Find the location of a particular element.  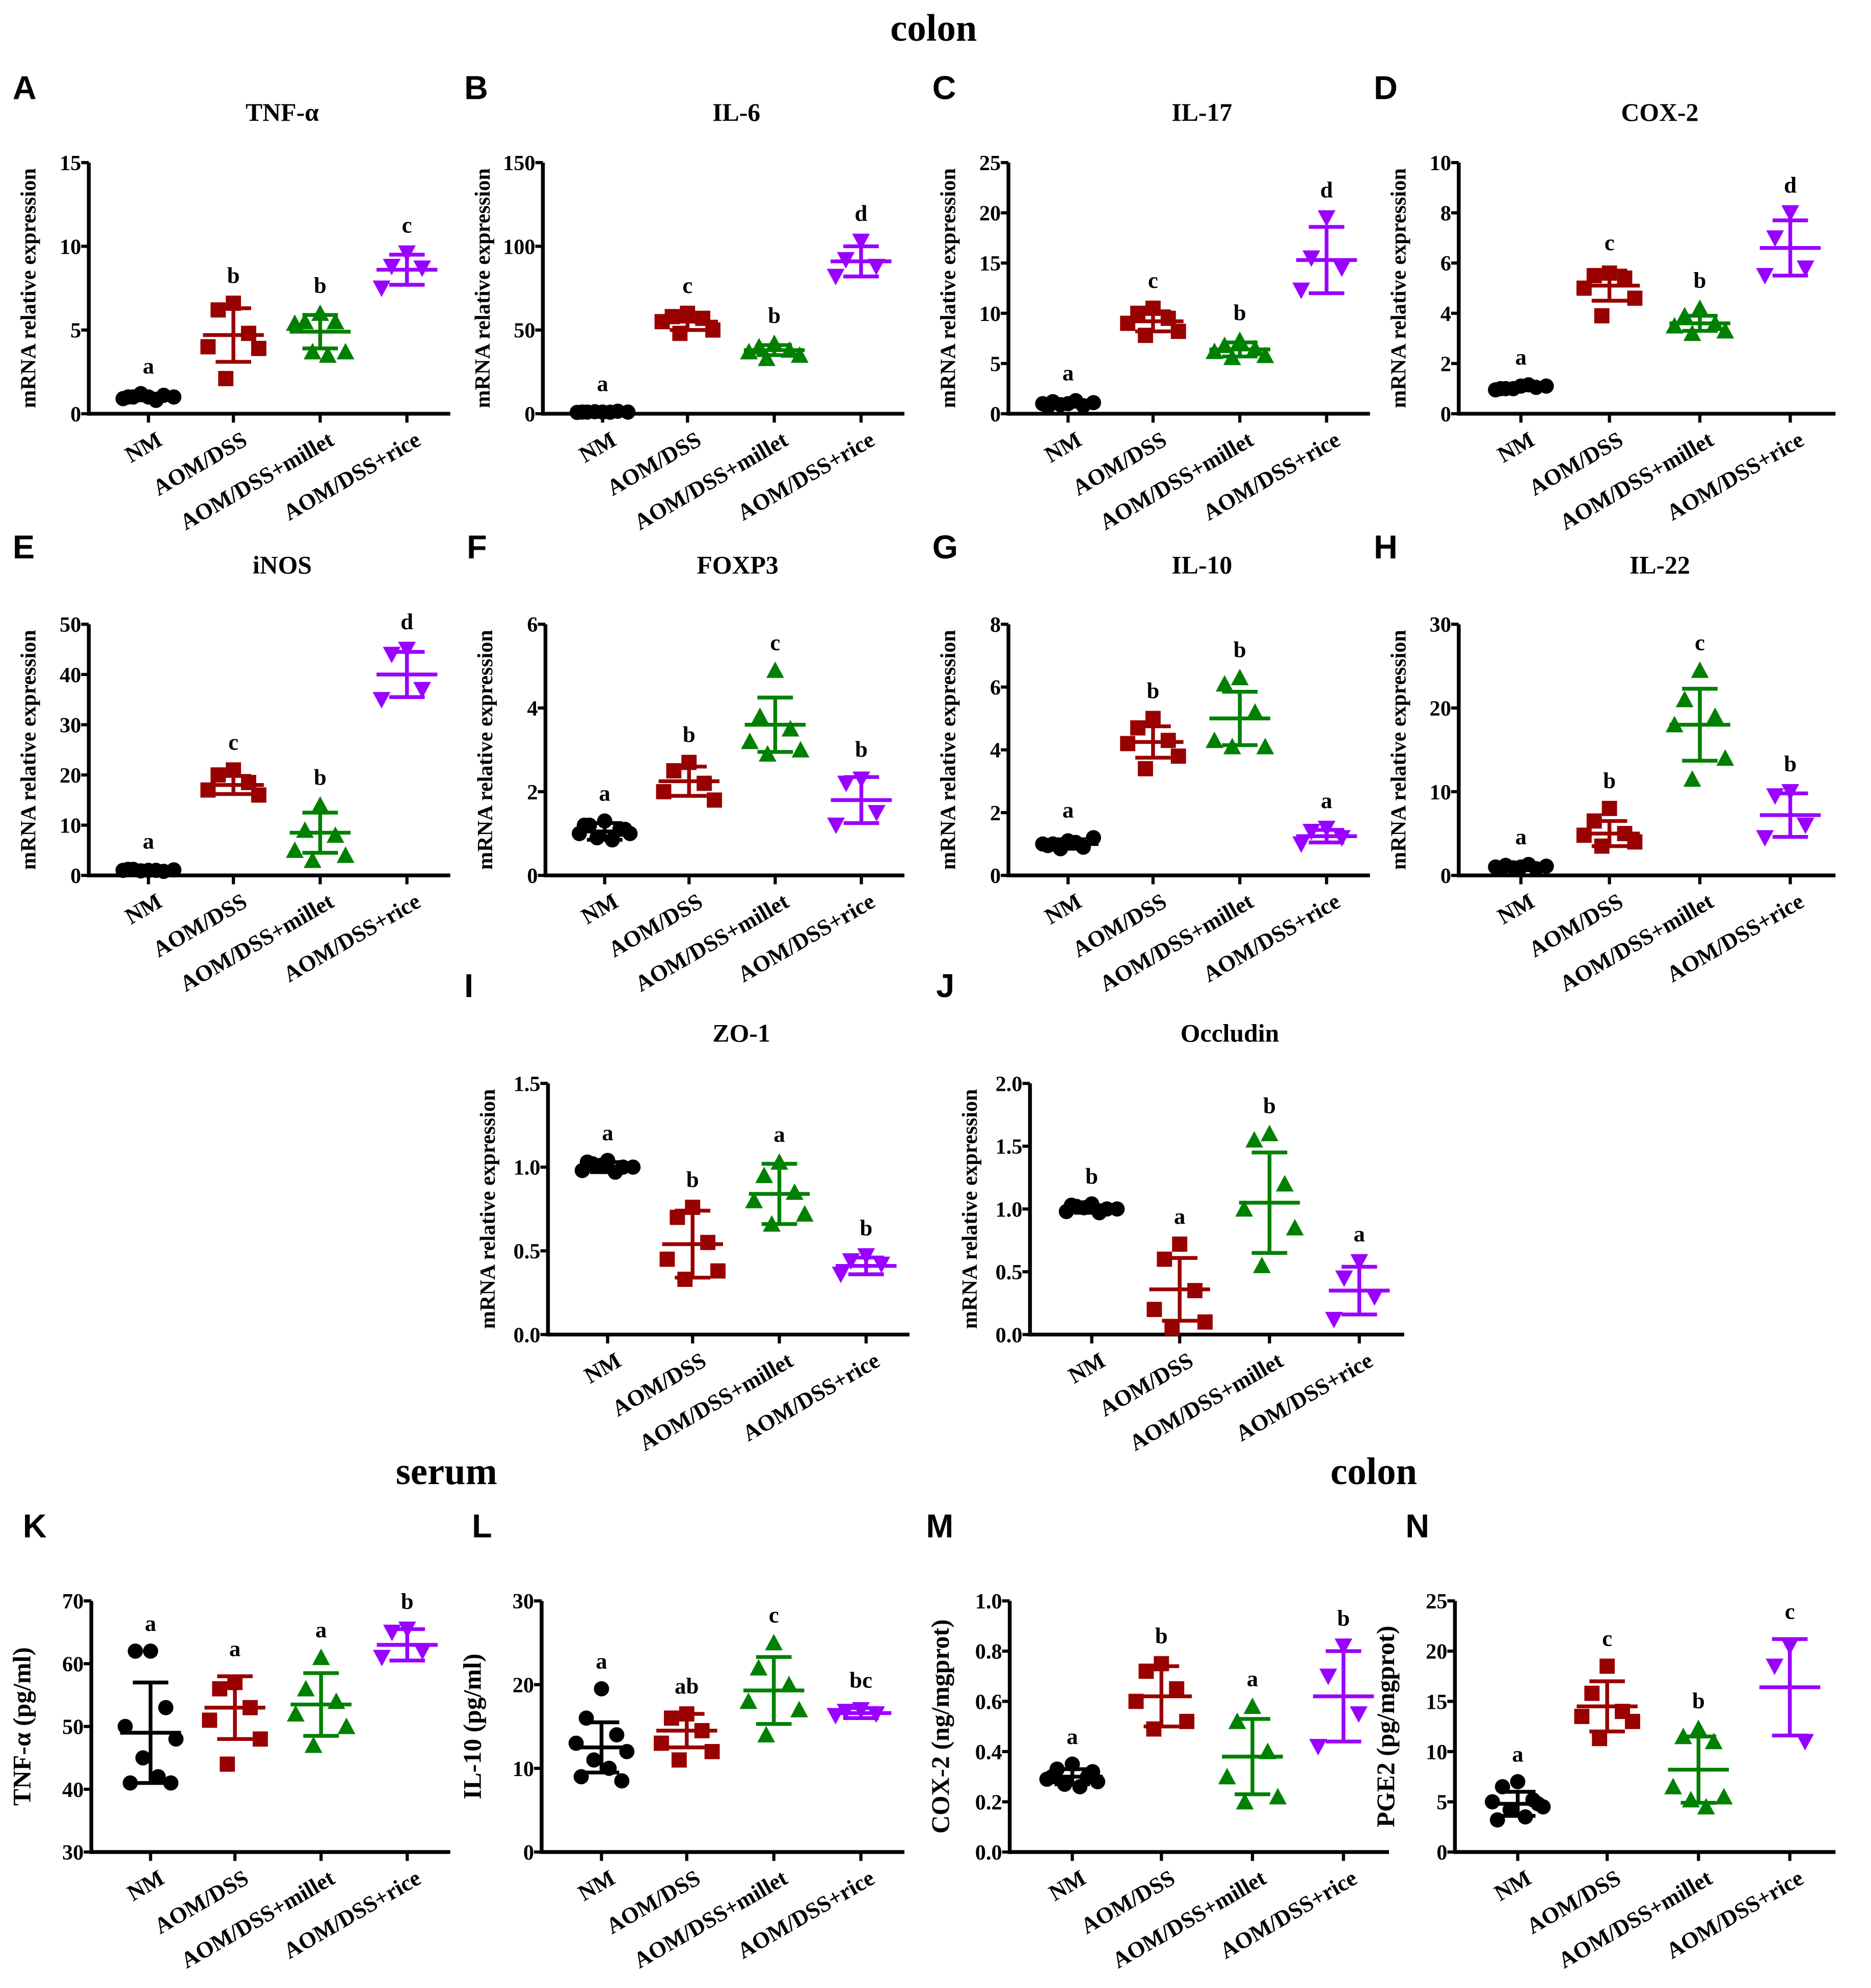

y-tick-label: 10 is located at coordinates (70, 247).